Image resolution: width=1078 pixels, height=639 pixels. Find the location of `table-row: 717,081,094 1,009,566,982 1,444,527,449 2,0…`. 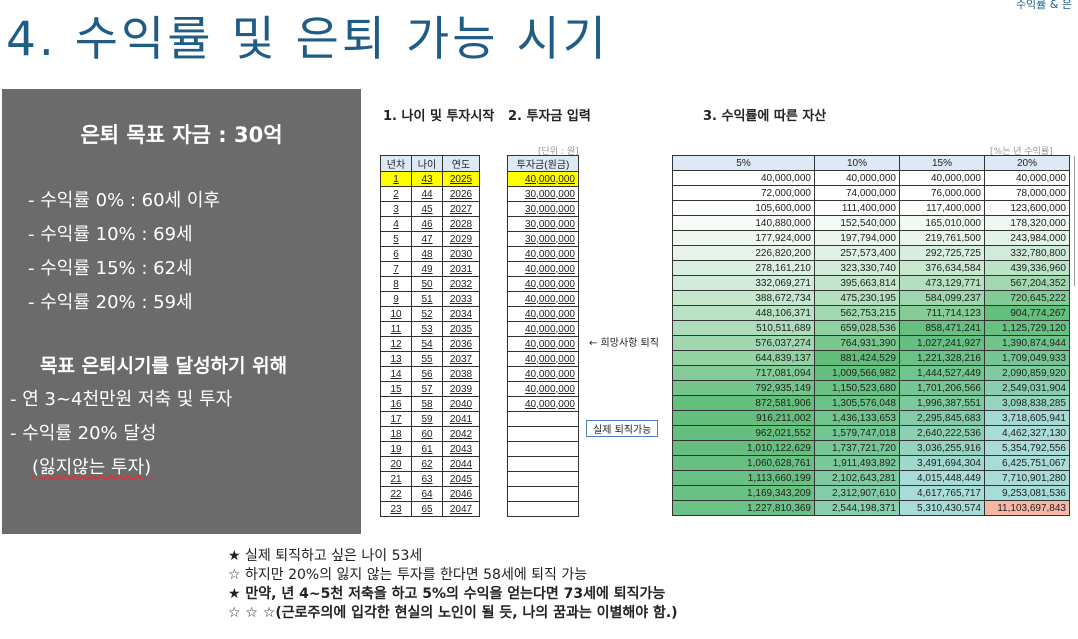

table-row: 717,081,094 1,009,566,982 1,444,527,449 2,0… is located at coordinates (871, 373).